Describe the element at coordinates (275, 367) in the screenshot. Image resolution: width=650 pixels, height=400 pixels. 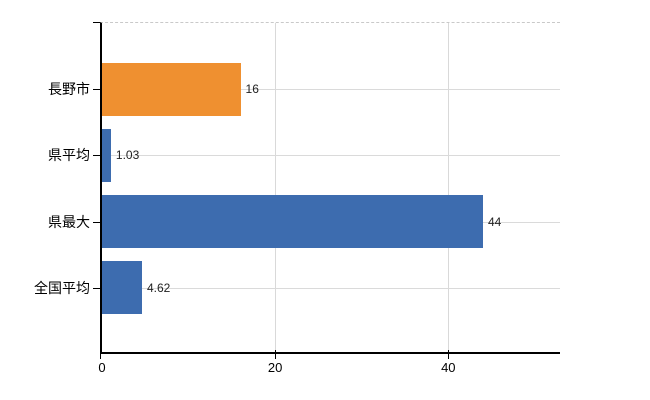
I see `x-tick-label: 20` at that location.